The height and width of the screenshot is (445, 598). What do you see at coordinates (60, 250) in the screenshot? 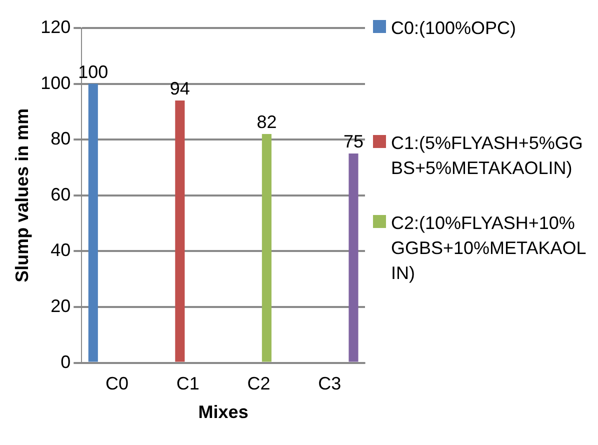
I see `y-tick-label: 40` at bounding box center [60, 250].